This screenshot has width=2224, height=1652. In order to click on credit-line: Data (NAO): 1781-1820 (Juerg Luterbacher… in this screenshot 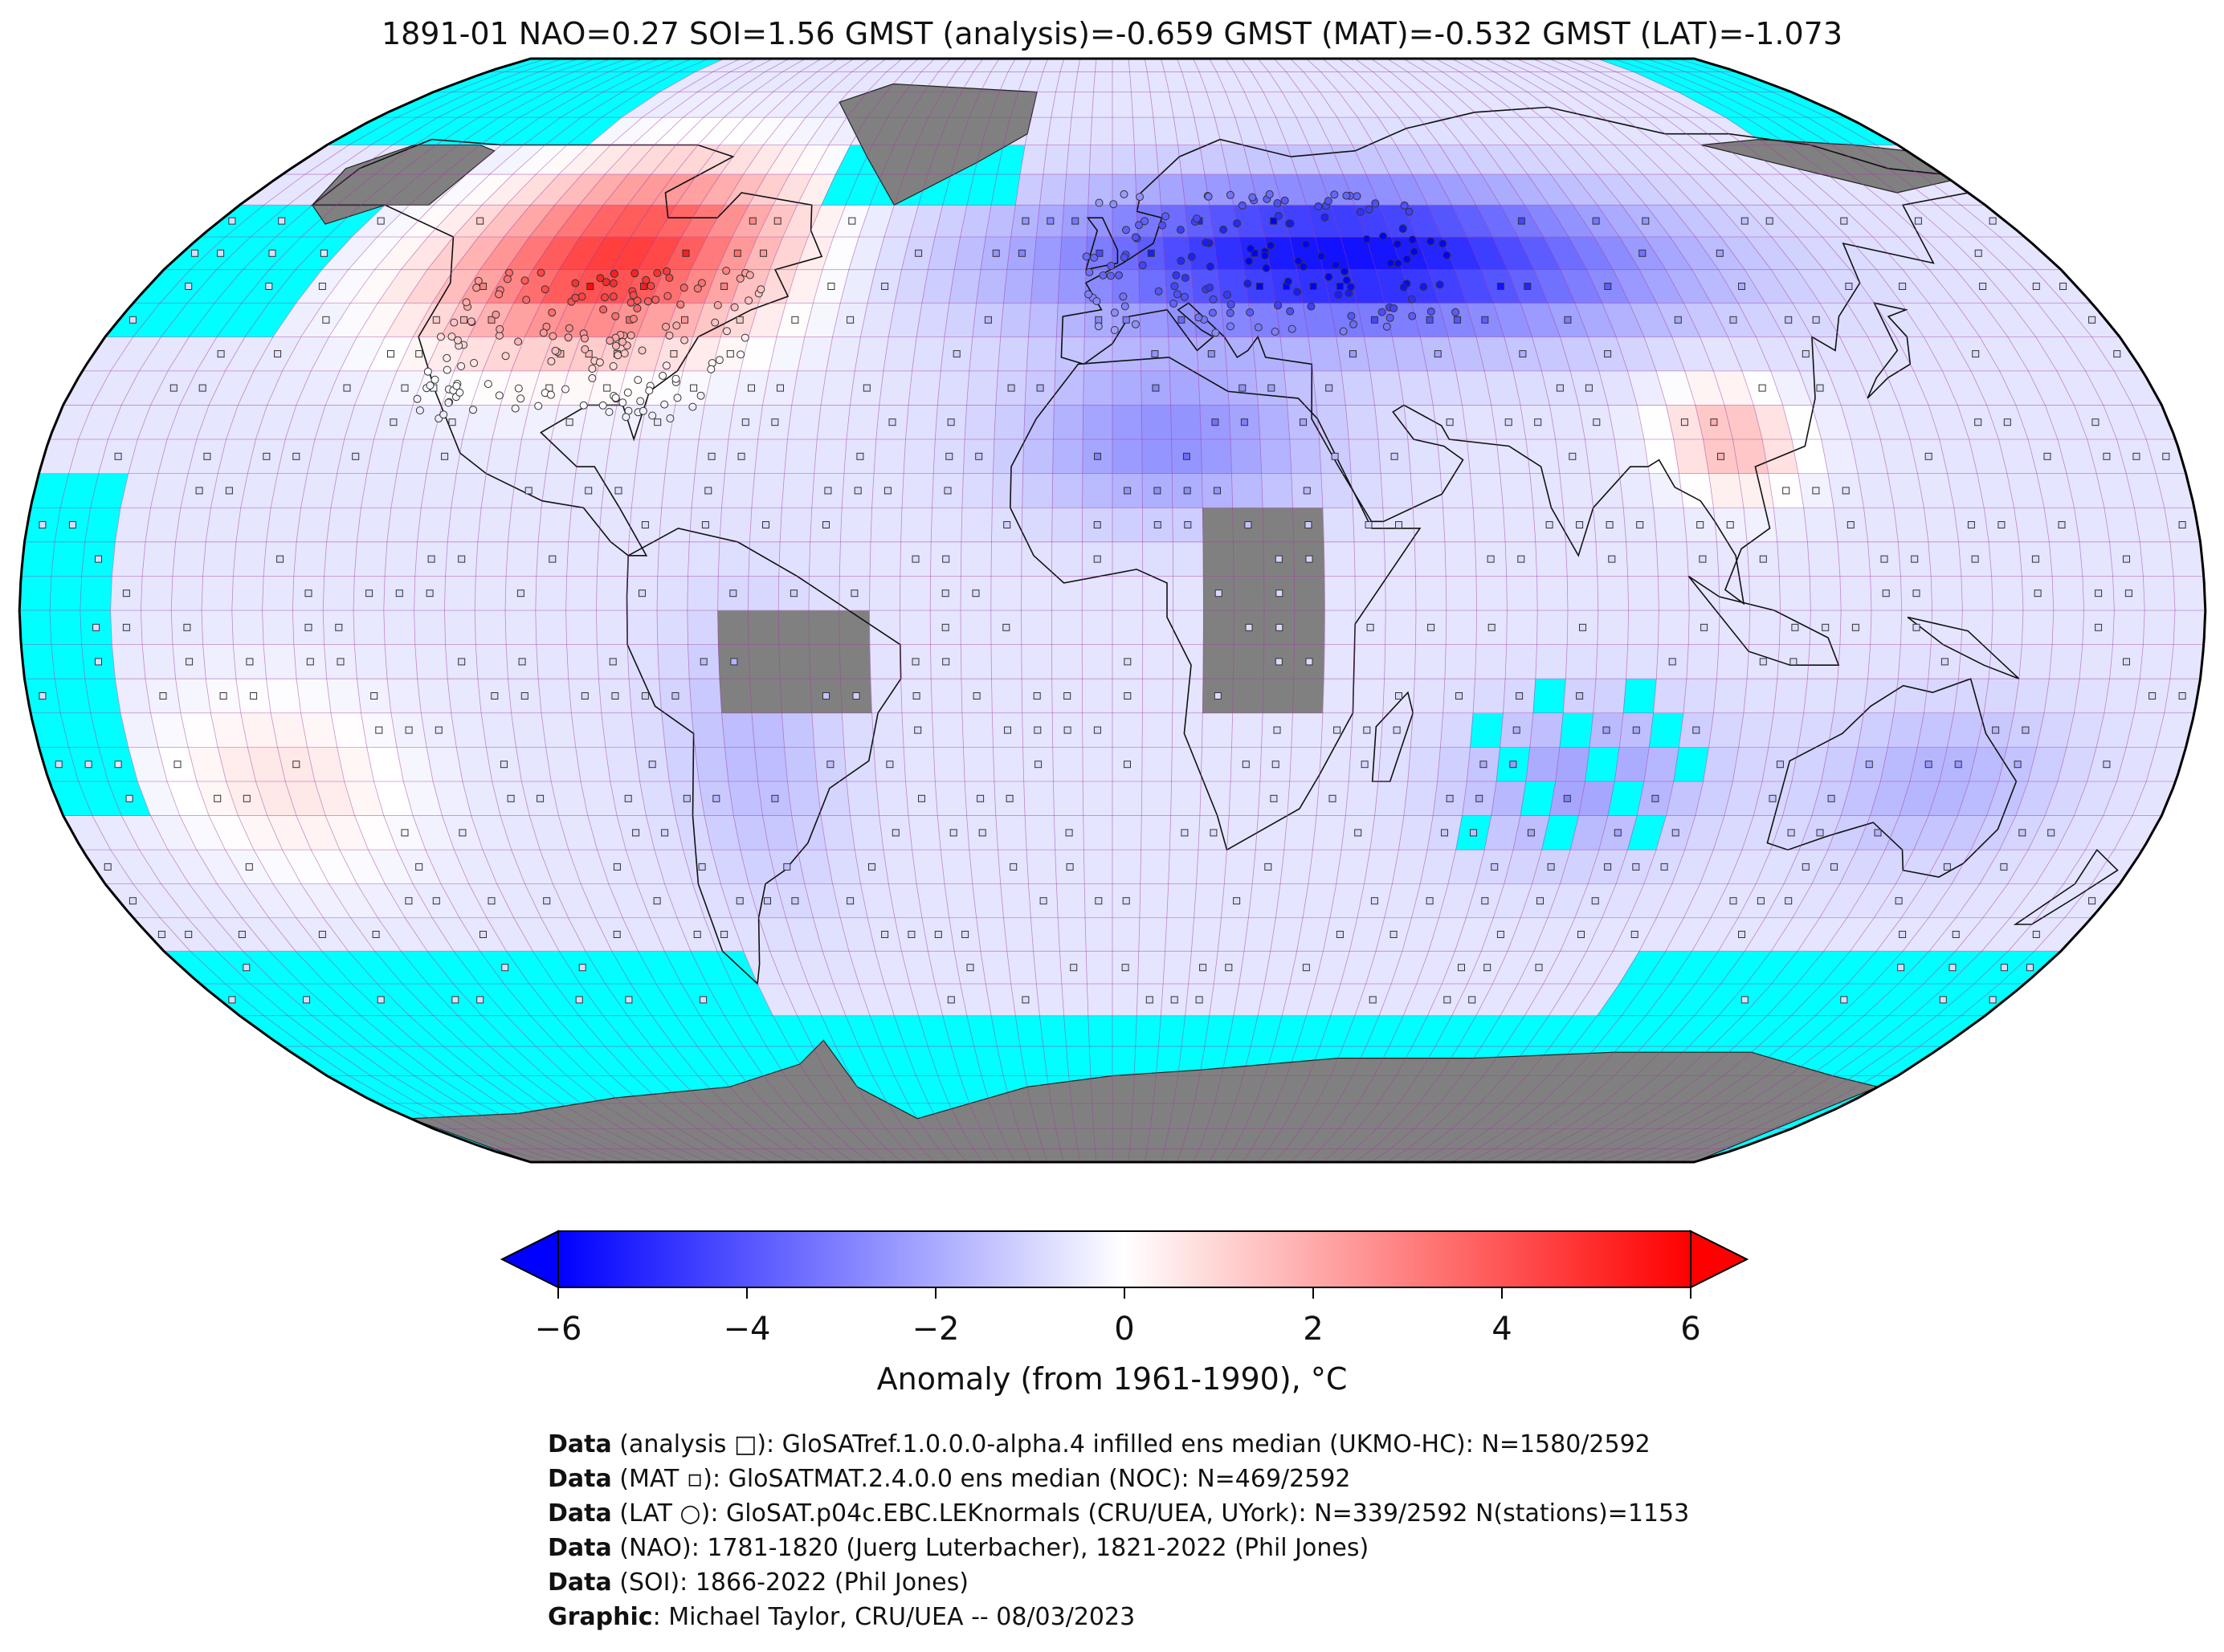, I will do `click(1118, 1548)`.